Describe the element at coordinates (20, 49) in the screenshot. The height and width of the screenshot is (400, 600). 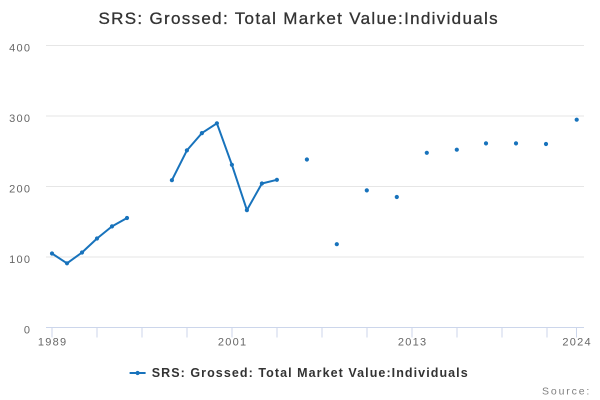
I see `svg-text: 400` at that location.